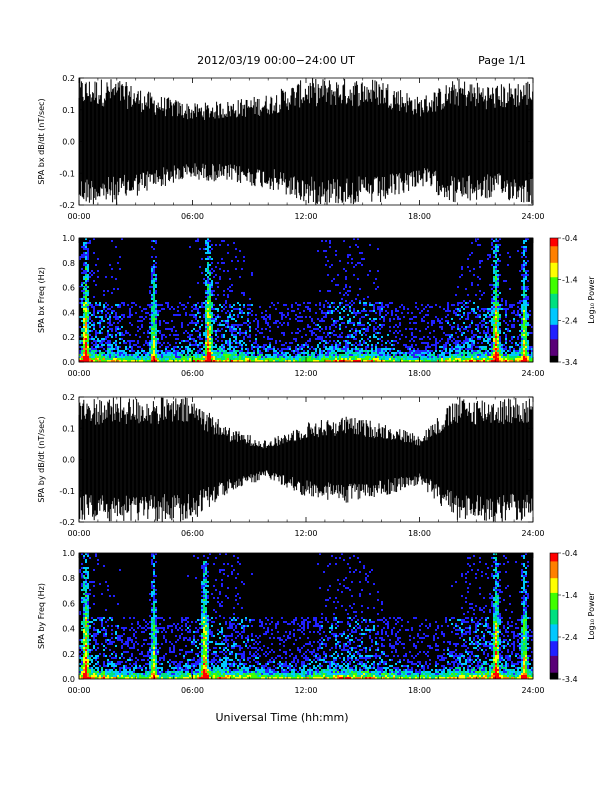 The image size is (612, 792). Describe the element at coordinates (282, 717) in the screenshot. I see `x-axis-title: Universal Time (hh:mm)` at that location.